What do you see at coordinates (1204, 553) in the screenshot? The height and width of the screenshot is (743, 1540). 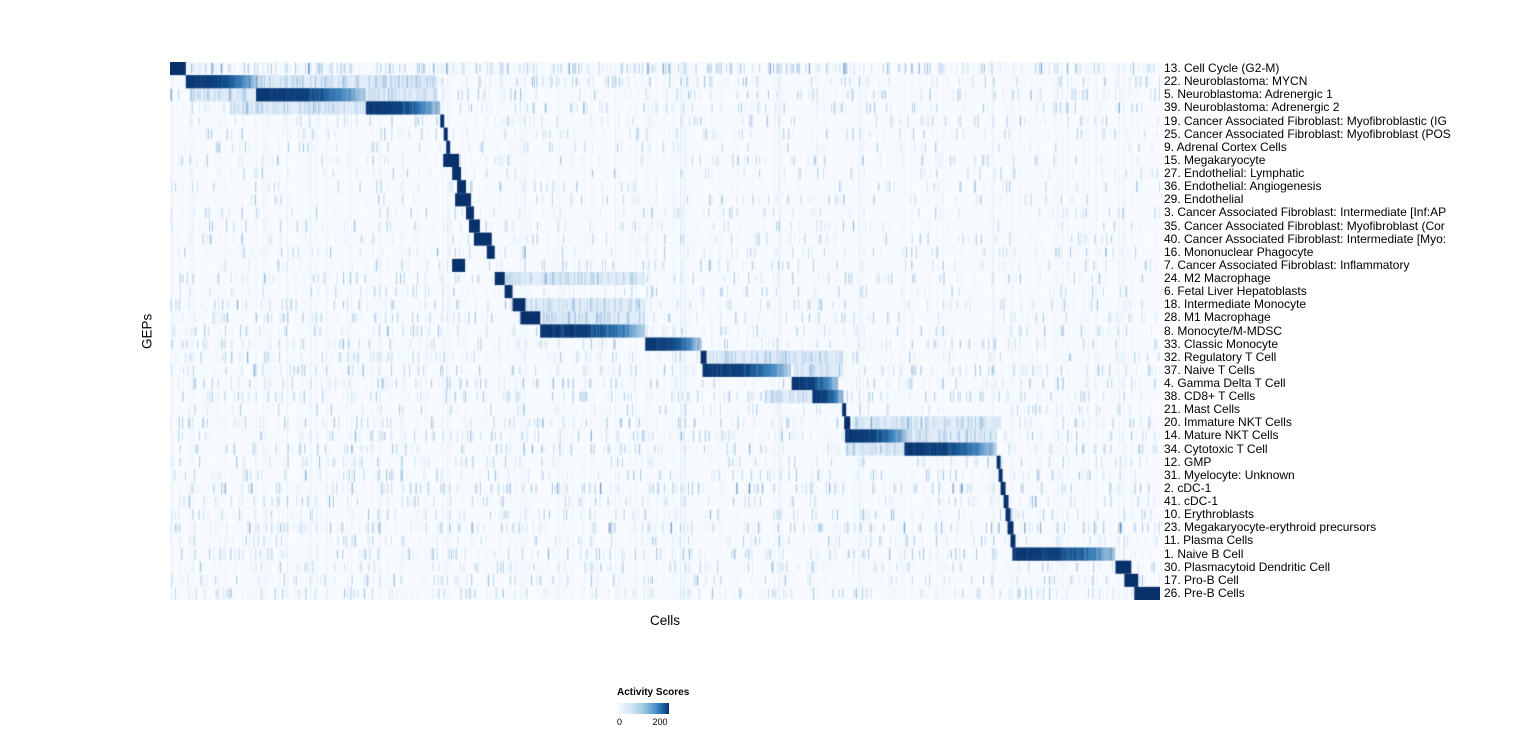 I see `row-label: 1. Naive B Cell` at bounding box center [1204, 553].